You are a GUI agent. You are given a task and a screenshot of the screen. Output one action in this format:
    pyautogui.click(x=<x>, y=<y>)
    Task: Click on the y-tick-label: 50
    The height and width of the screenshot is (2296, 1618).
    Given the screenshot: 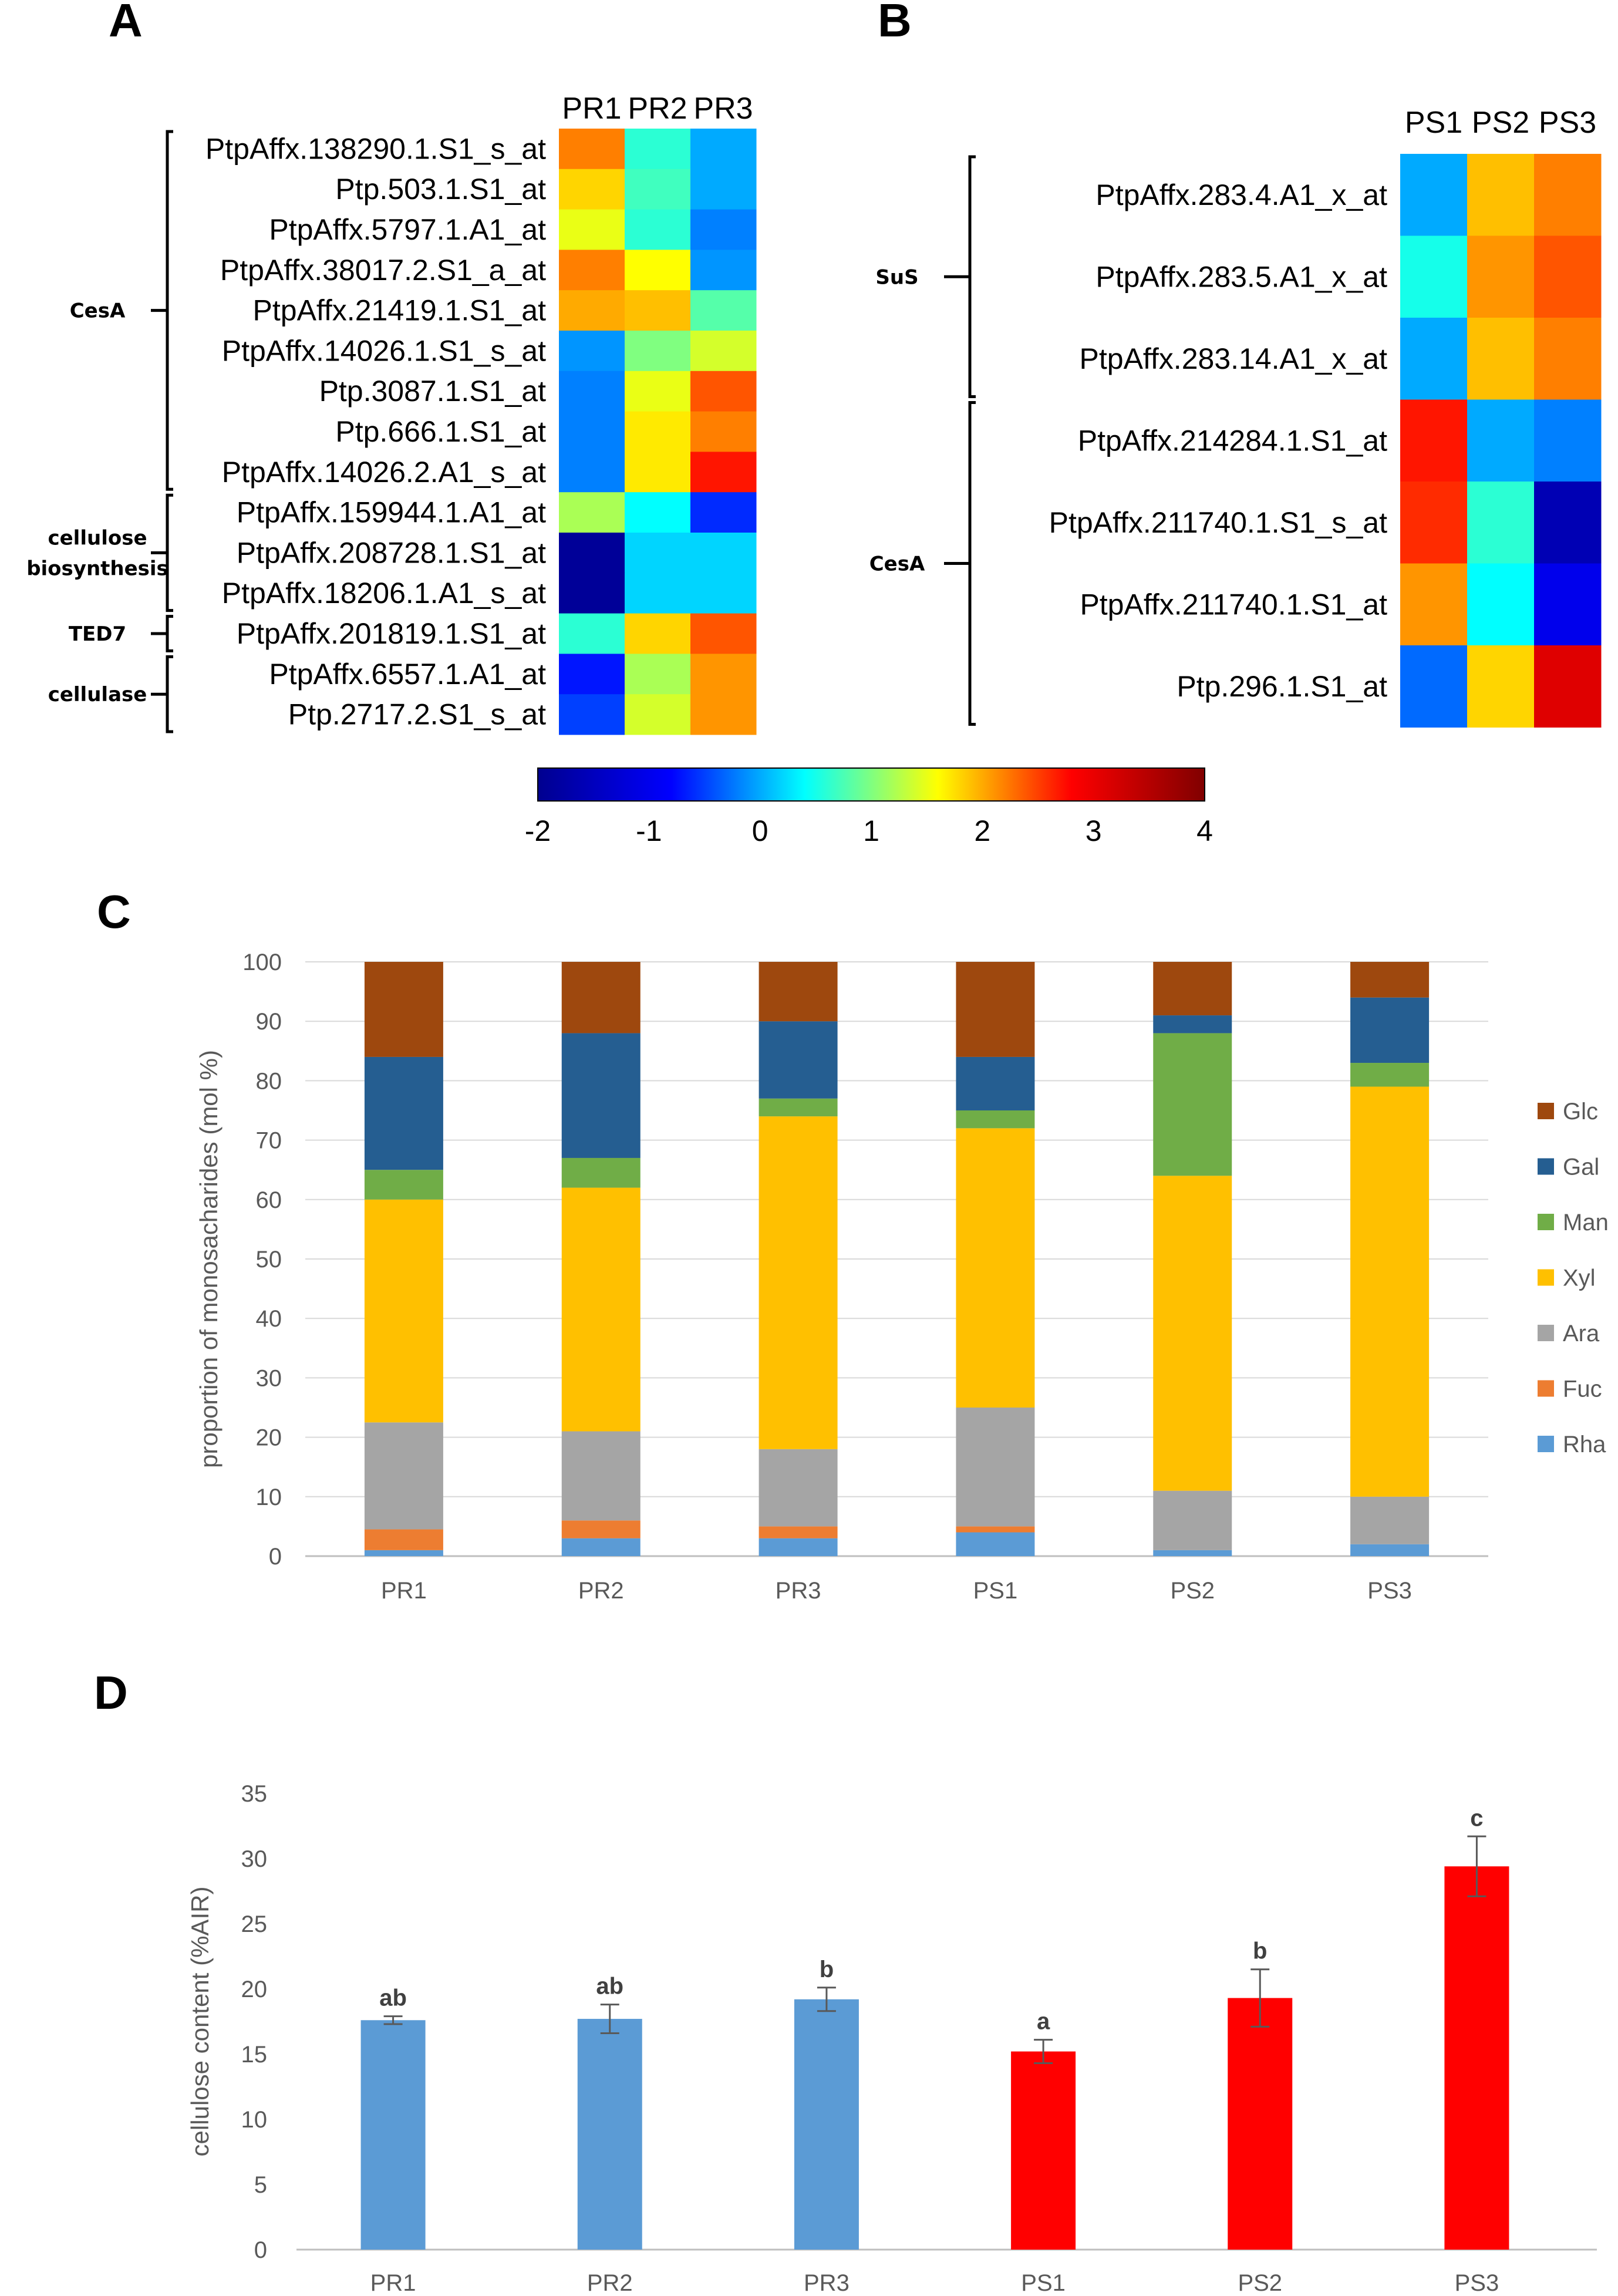 What is the action you would take?
    pyautogui.click(x=269, y=1259)
    